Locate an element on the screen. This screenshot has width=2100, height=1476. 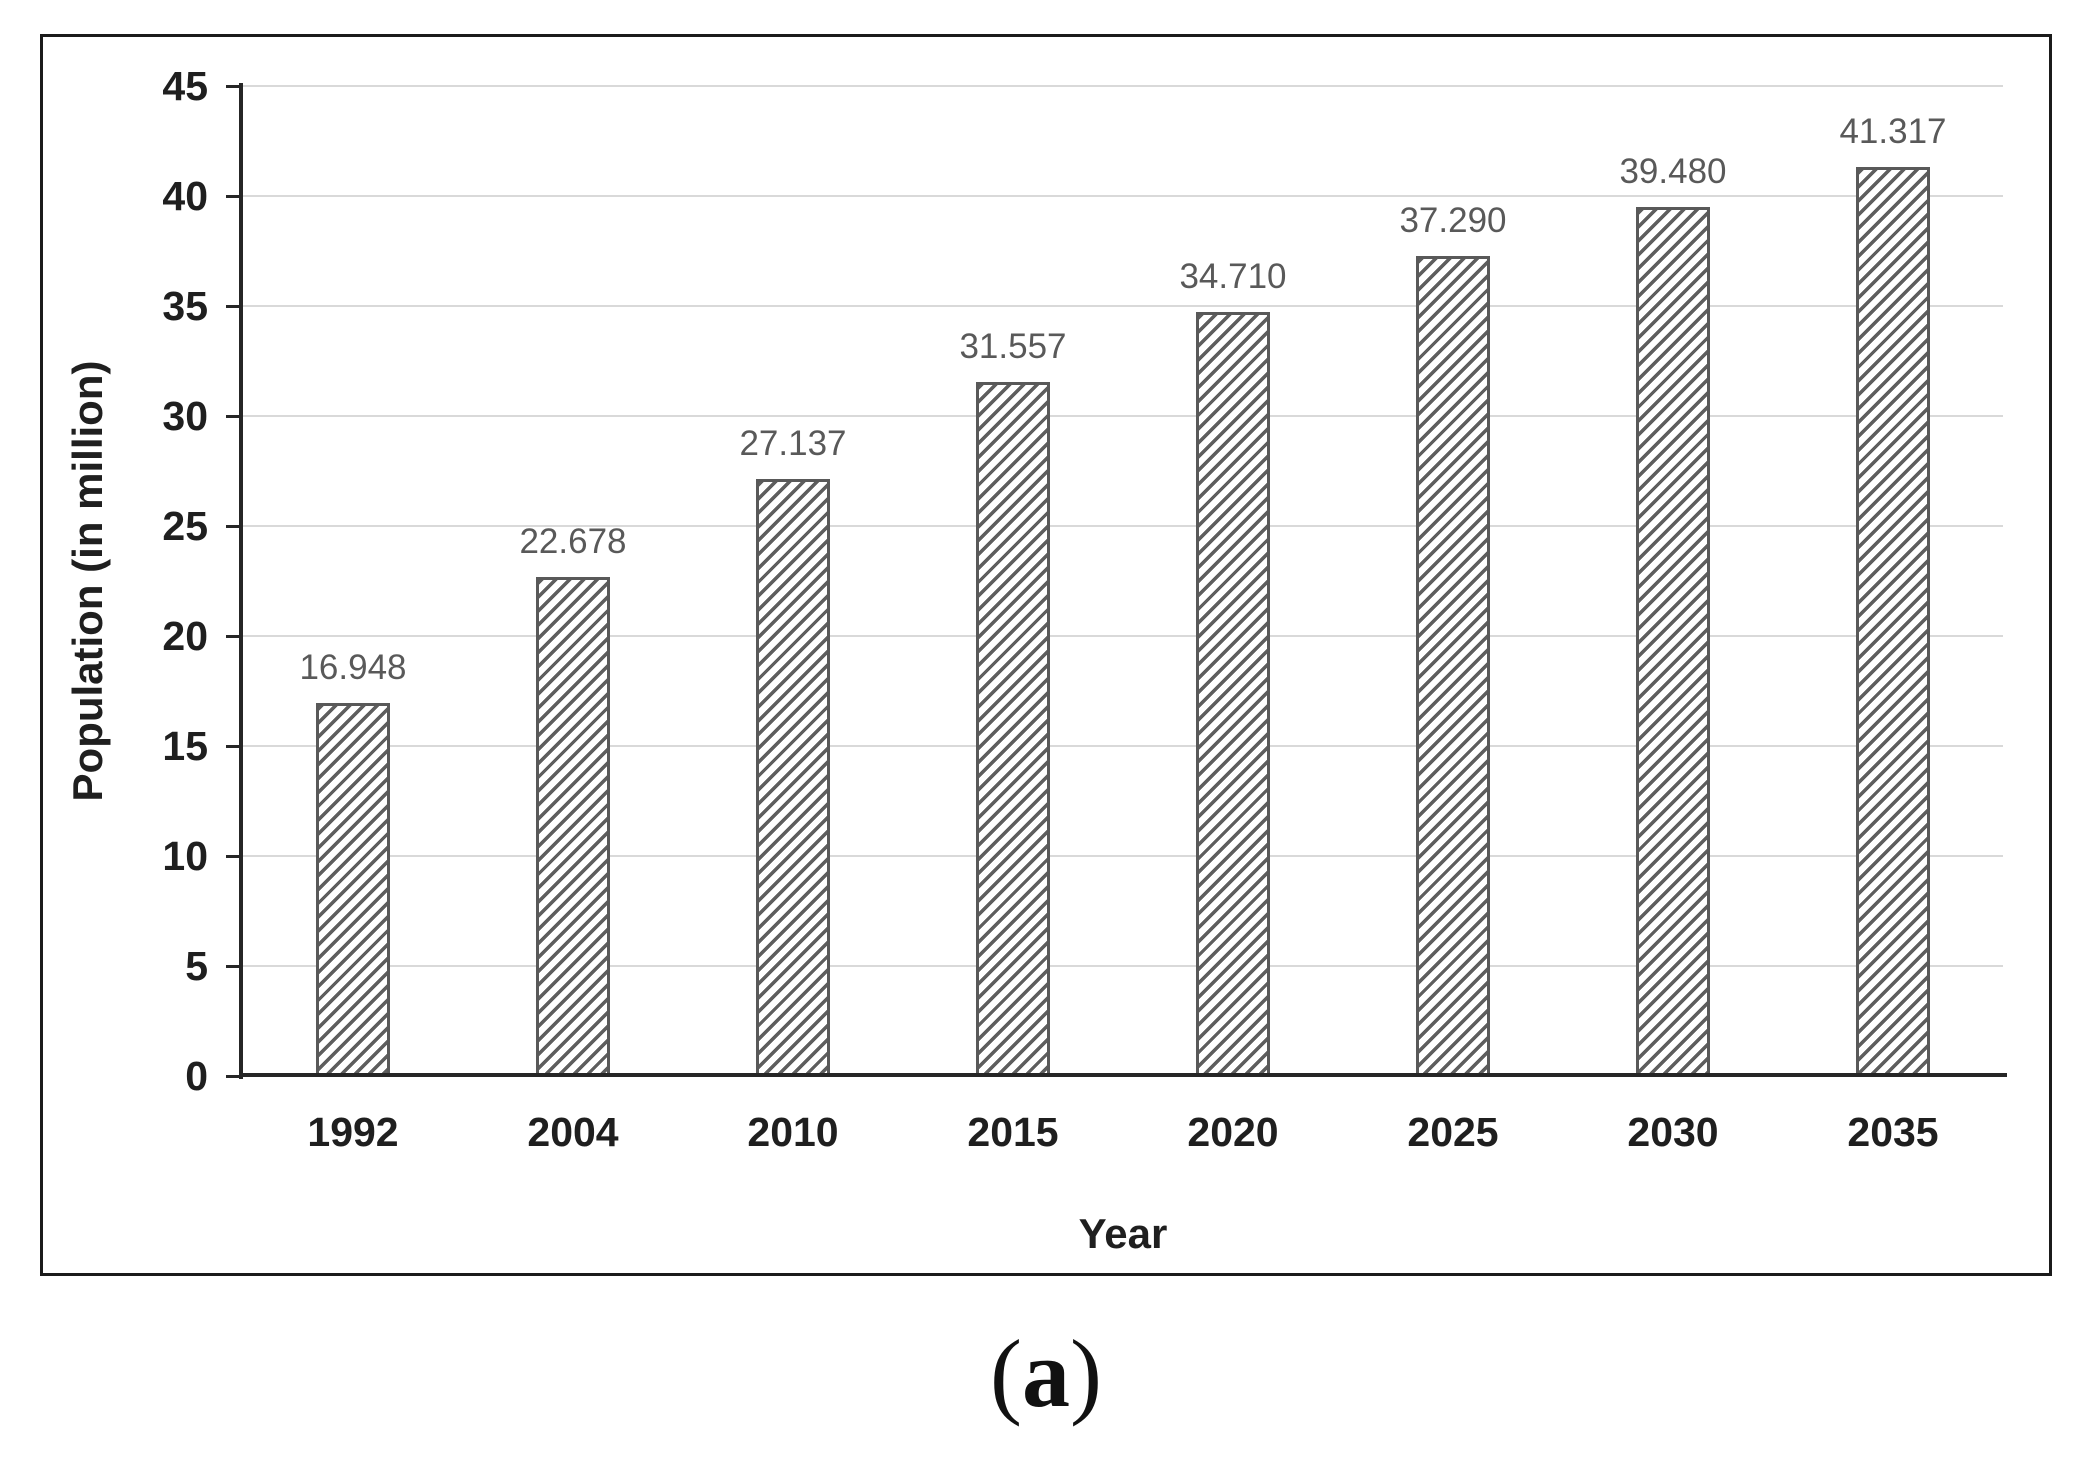
y-tick-label-5: 5 is located at coordinates (196, 966).